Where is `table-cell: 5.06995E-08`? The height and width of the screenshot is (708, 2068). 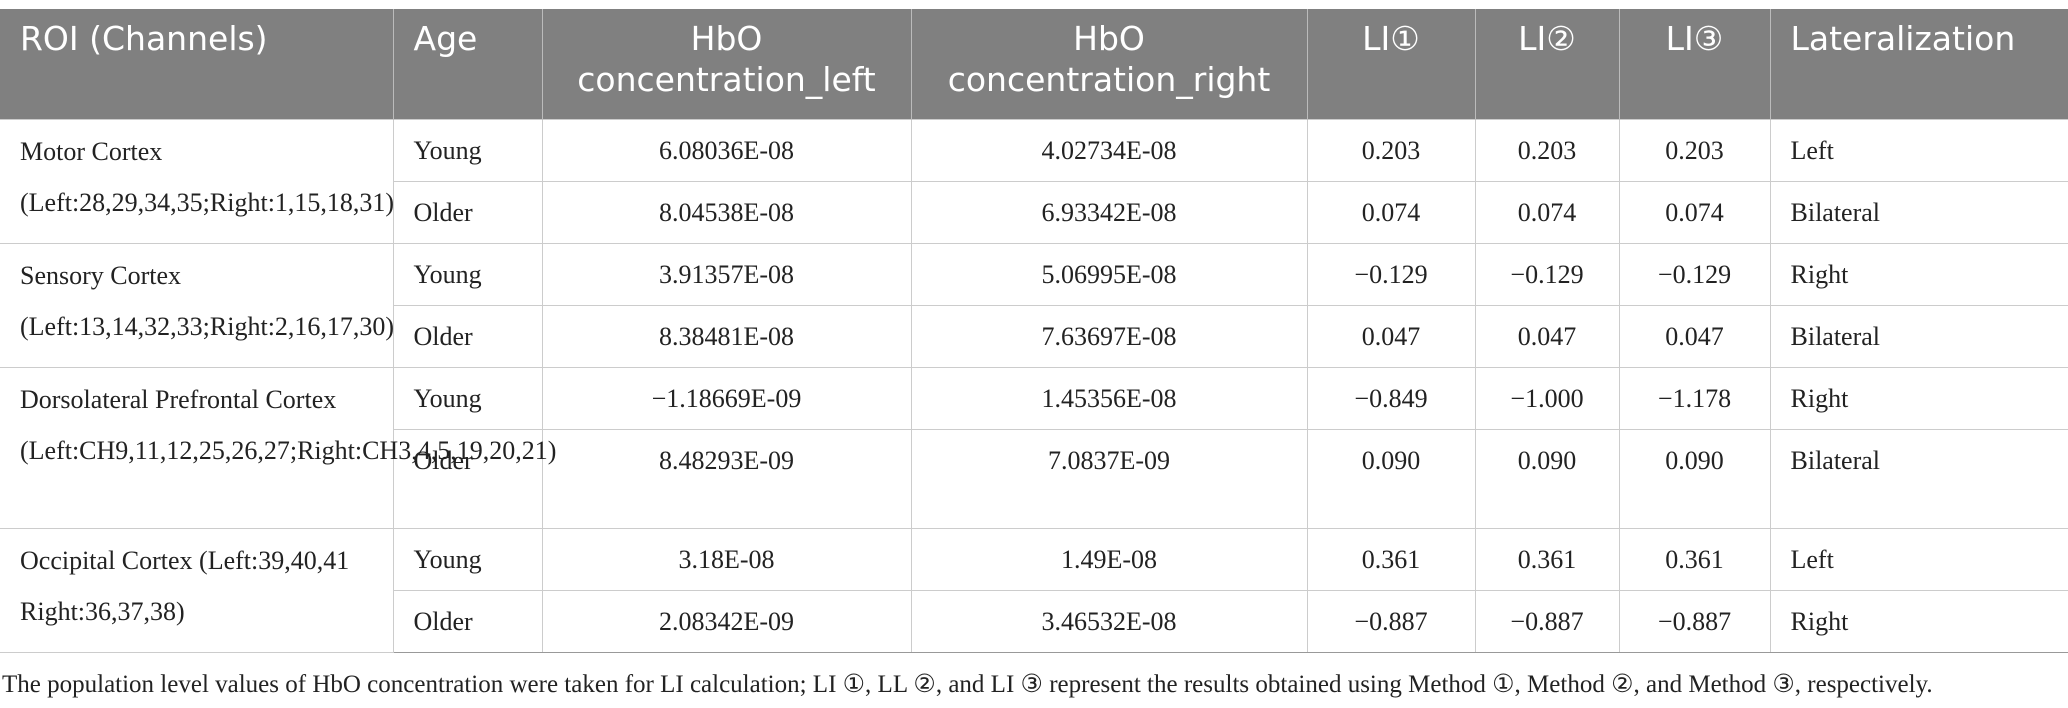
table-cell: 5.06995E-08 is located at coordinates (1109, 274).